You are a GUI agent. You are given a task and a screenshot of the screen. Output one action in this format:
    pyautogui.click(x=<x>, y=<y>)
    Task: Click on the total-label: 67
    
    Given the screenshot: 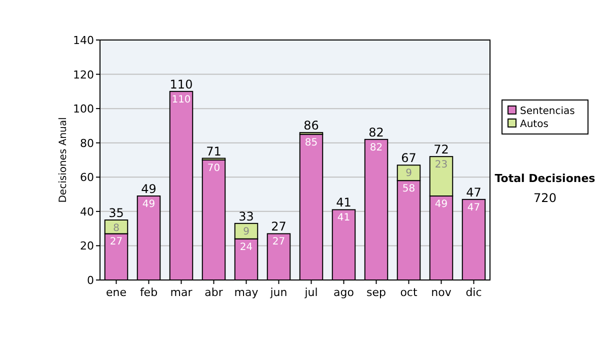 What is the action you would take?
    pyautogui.click(x=408, y=158)
    